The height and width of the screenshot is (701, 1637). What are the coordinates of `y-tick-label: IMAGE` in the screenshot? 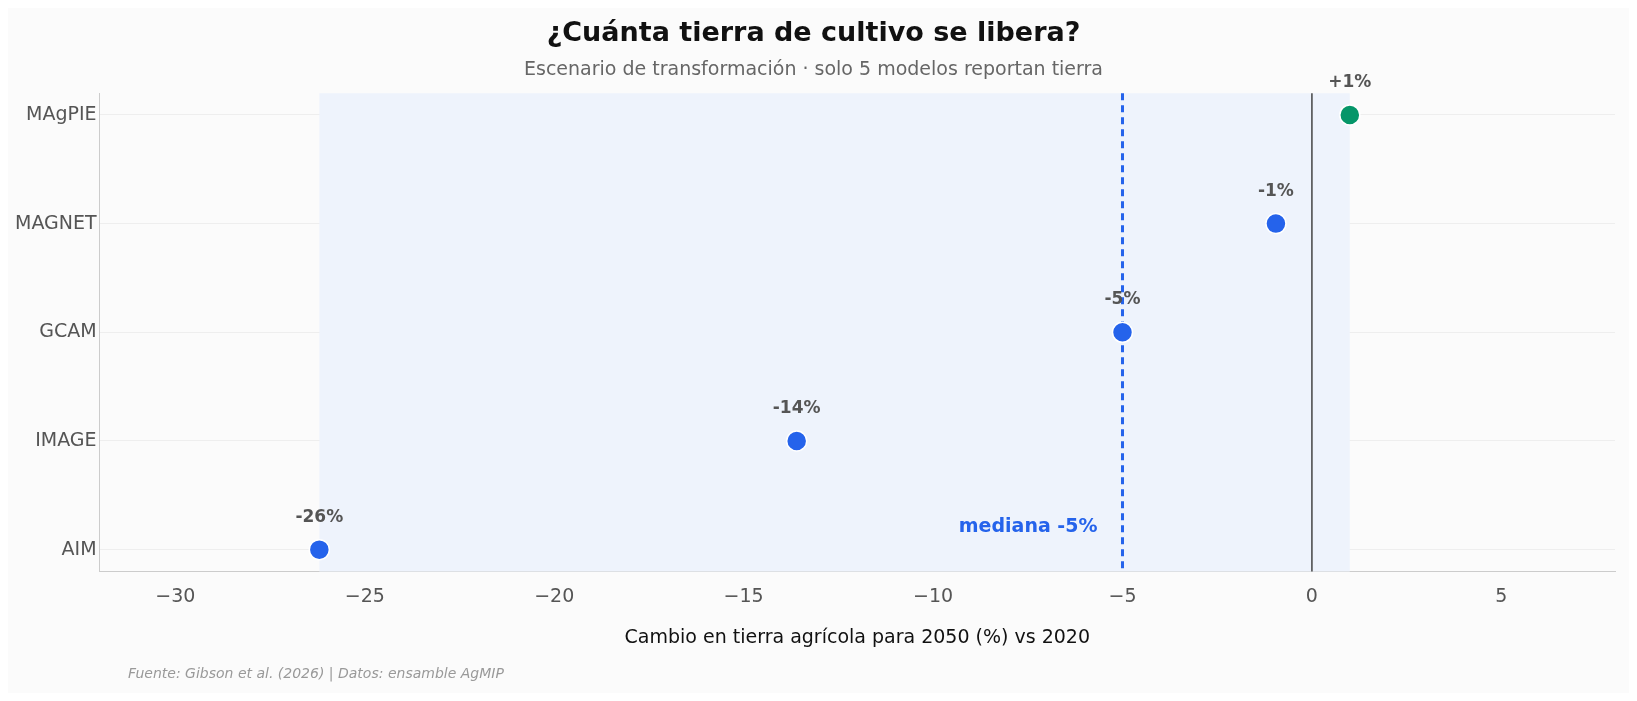 It's located at (66, 438).